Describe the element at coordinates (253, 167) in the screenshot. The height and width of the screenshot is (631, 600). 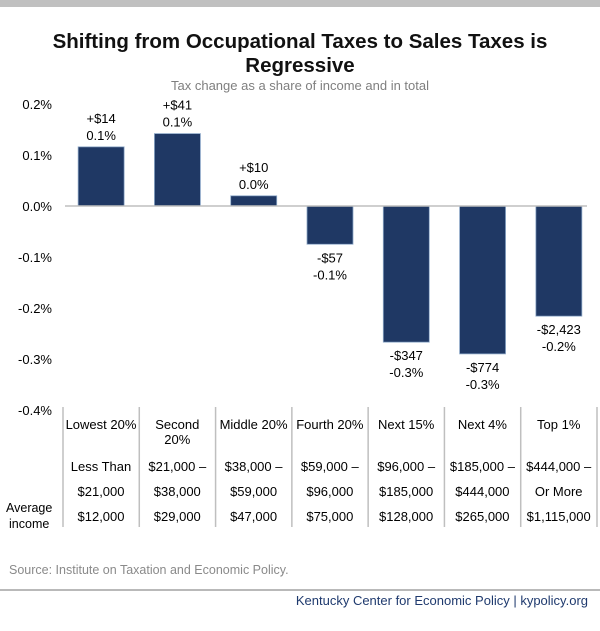
I see `data-label-dollars: +$10` at that location.